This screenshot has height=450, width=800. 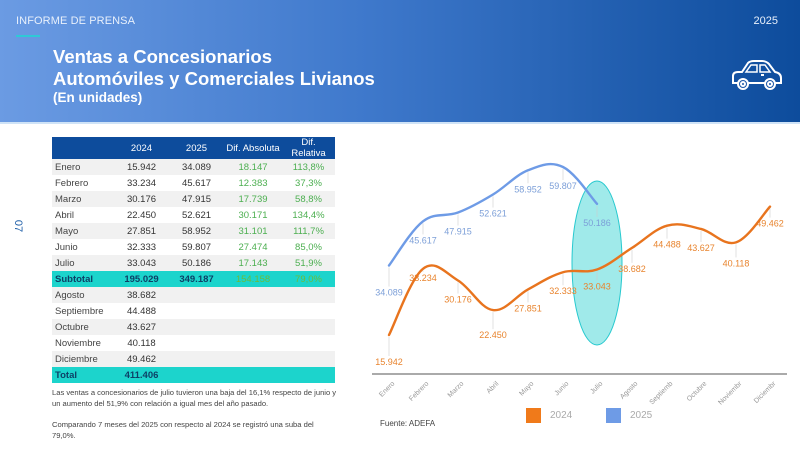 What do you see at coordinates (387, 389) in the screenshot?
I see `x-tick-label: Enero` at bounding box center [387, 389].